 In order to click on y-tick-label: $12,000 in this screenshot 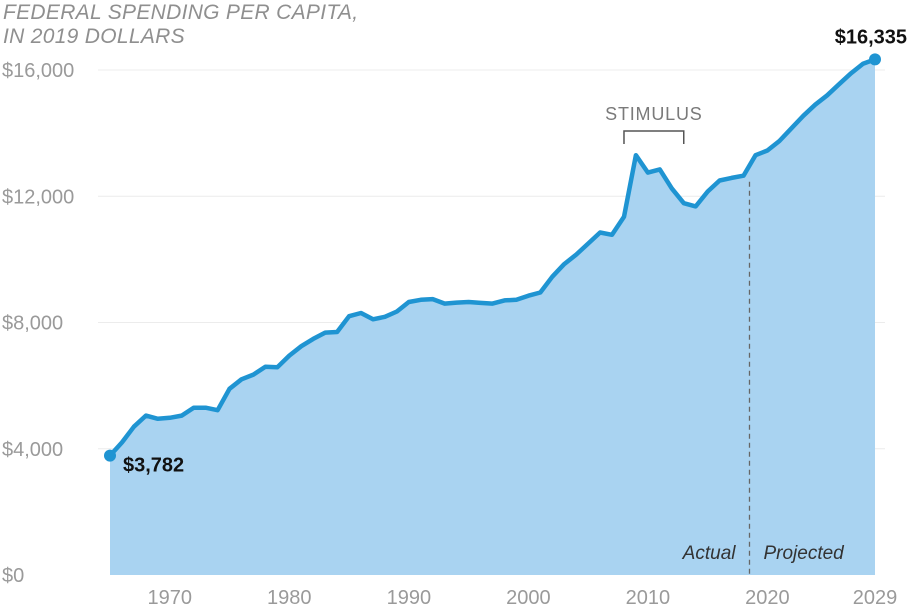, I will do `click(38, 197)`.